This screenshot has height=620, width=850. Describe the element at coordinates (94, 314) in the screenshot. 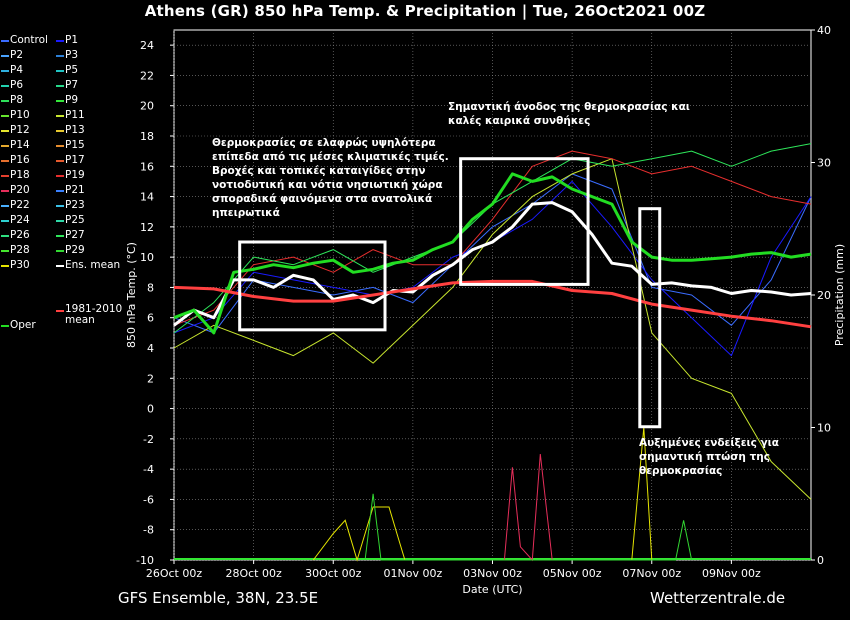

I see `legend-label: 1981-2010 mean` at that location.